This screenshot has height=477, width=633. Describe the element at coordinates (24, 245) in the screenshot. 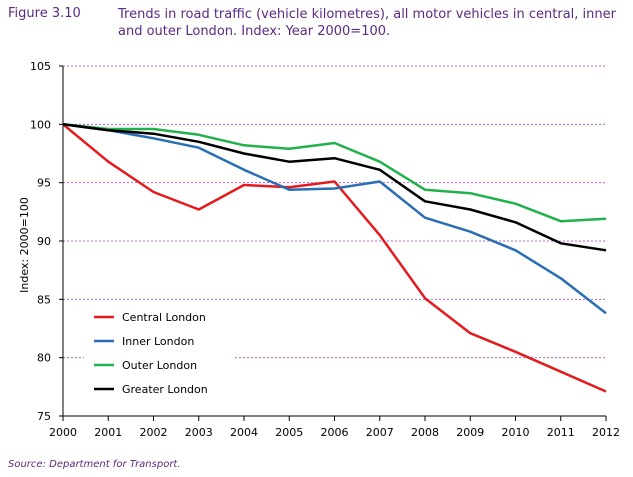

I see `y-axis-label: Index: 2000=100` at that location.